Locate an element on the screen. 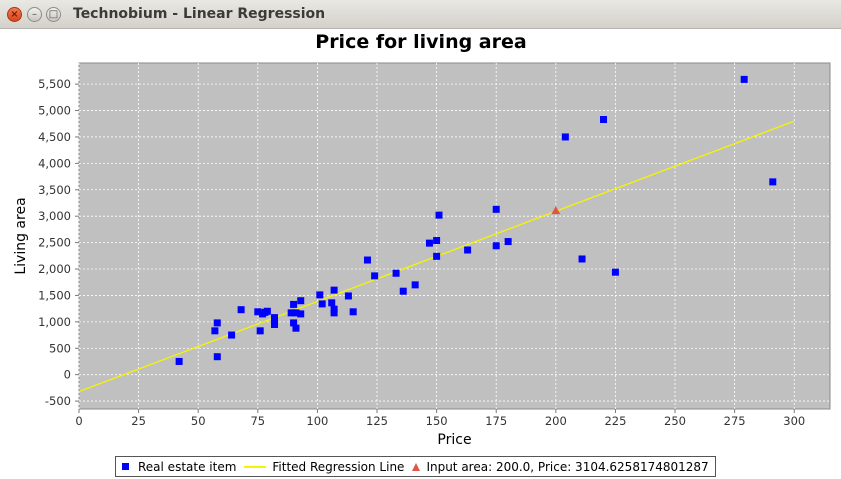  square-marker-icon is located at coordinates (125, 466).